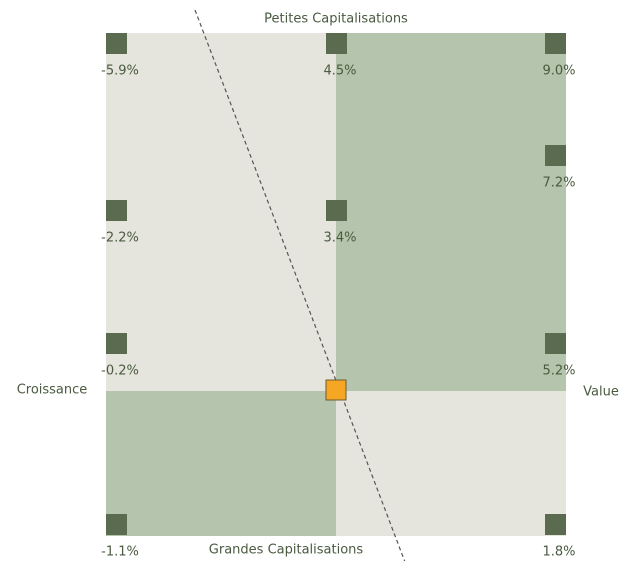 The height and width of the screenshot is (561, 622). I want to click on node-label: 7.2%, so click(558, 183).